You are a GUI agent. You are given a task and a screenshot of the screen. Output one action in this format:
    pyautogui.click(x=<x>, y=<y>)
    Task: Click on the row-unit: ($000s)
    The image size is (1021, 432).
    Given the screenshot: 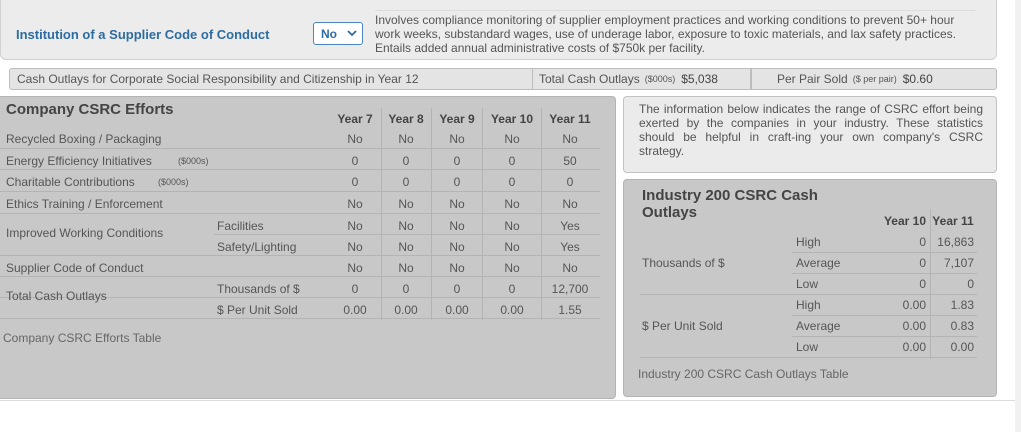 What is the action you would take?
    pyautogui.click(x=193, y=161)
    